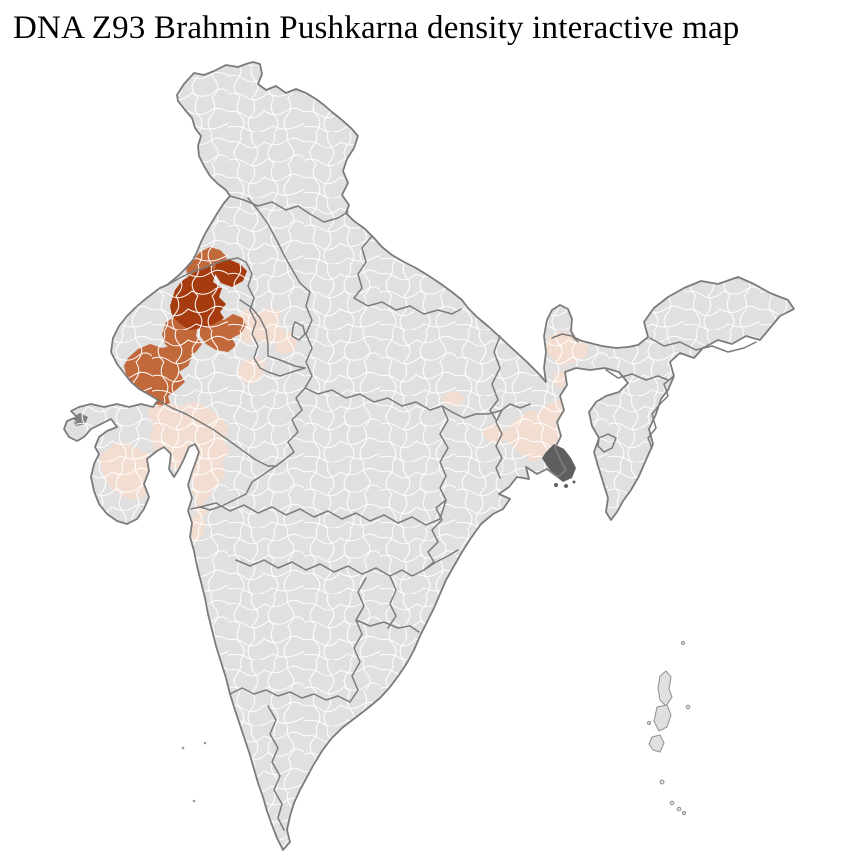  Describe the element at coordinates (559, 466) in the screenshot. I see `sundarbans-wetland` at that location.